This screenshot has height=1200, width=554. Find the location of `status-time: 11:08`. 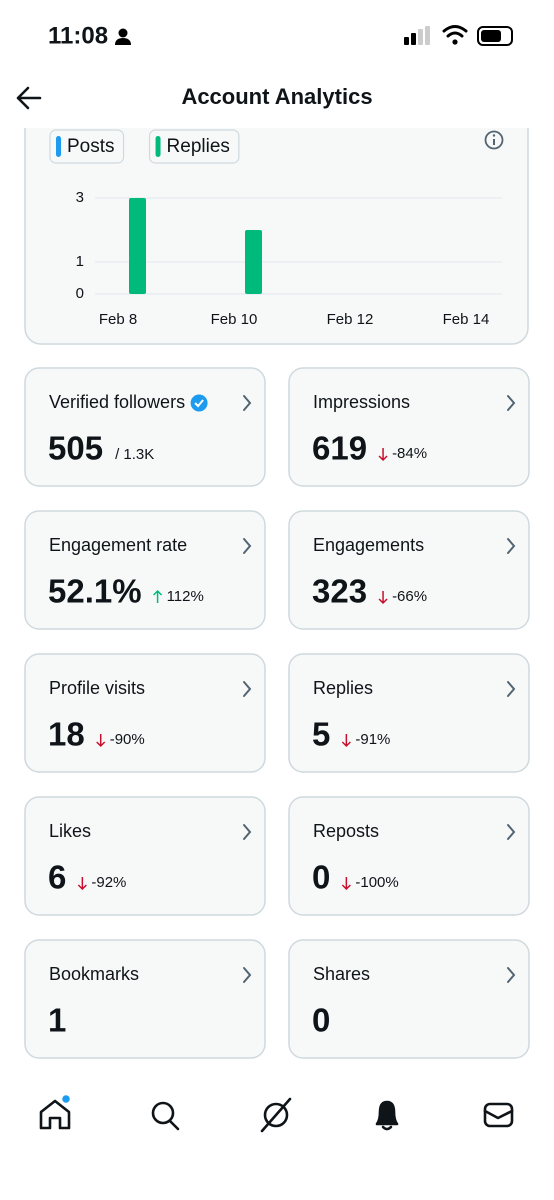

status-time: 11:08 is located at coordinates (78, 35).